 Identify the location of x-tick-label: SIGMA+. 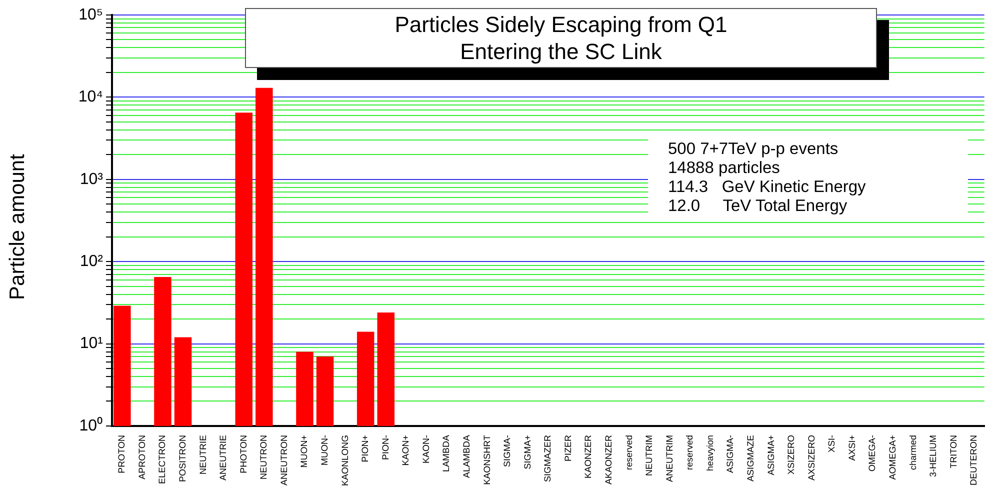
(527, 452).